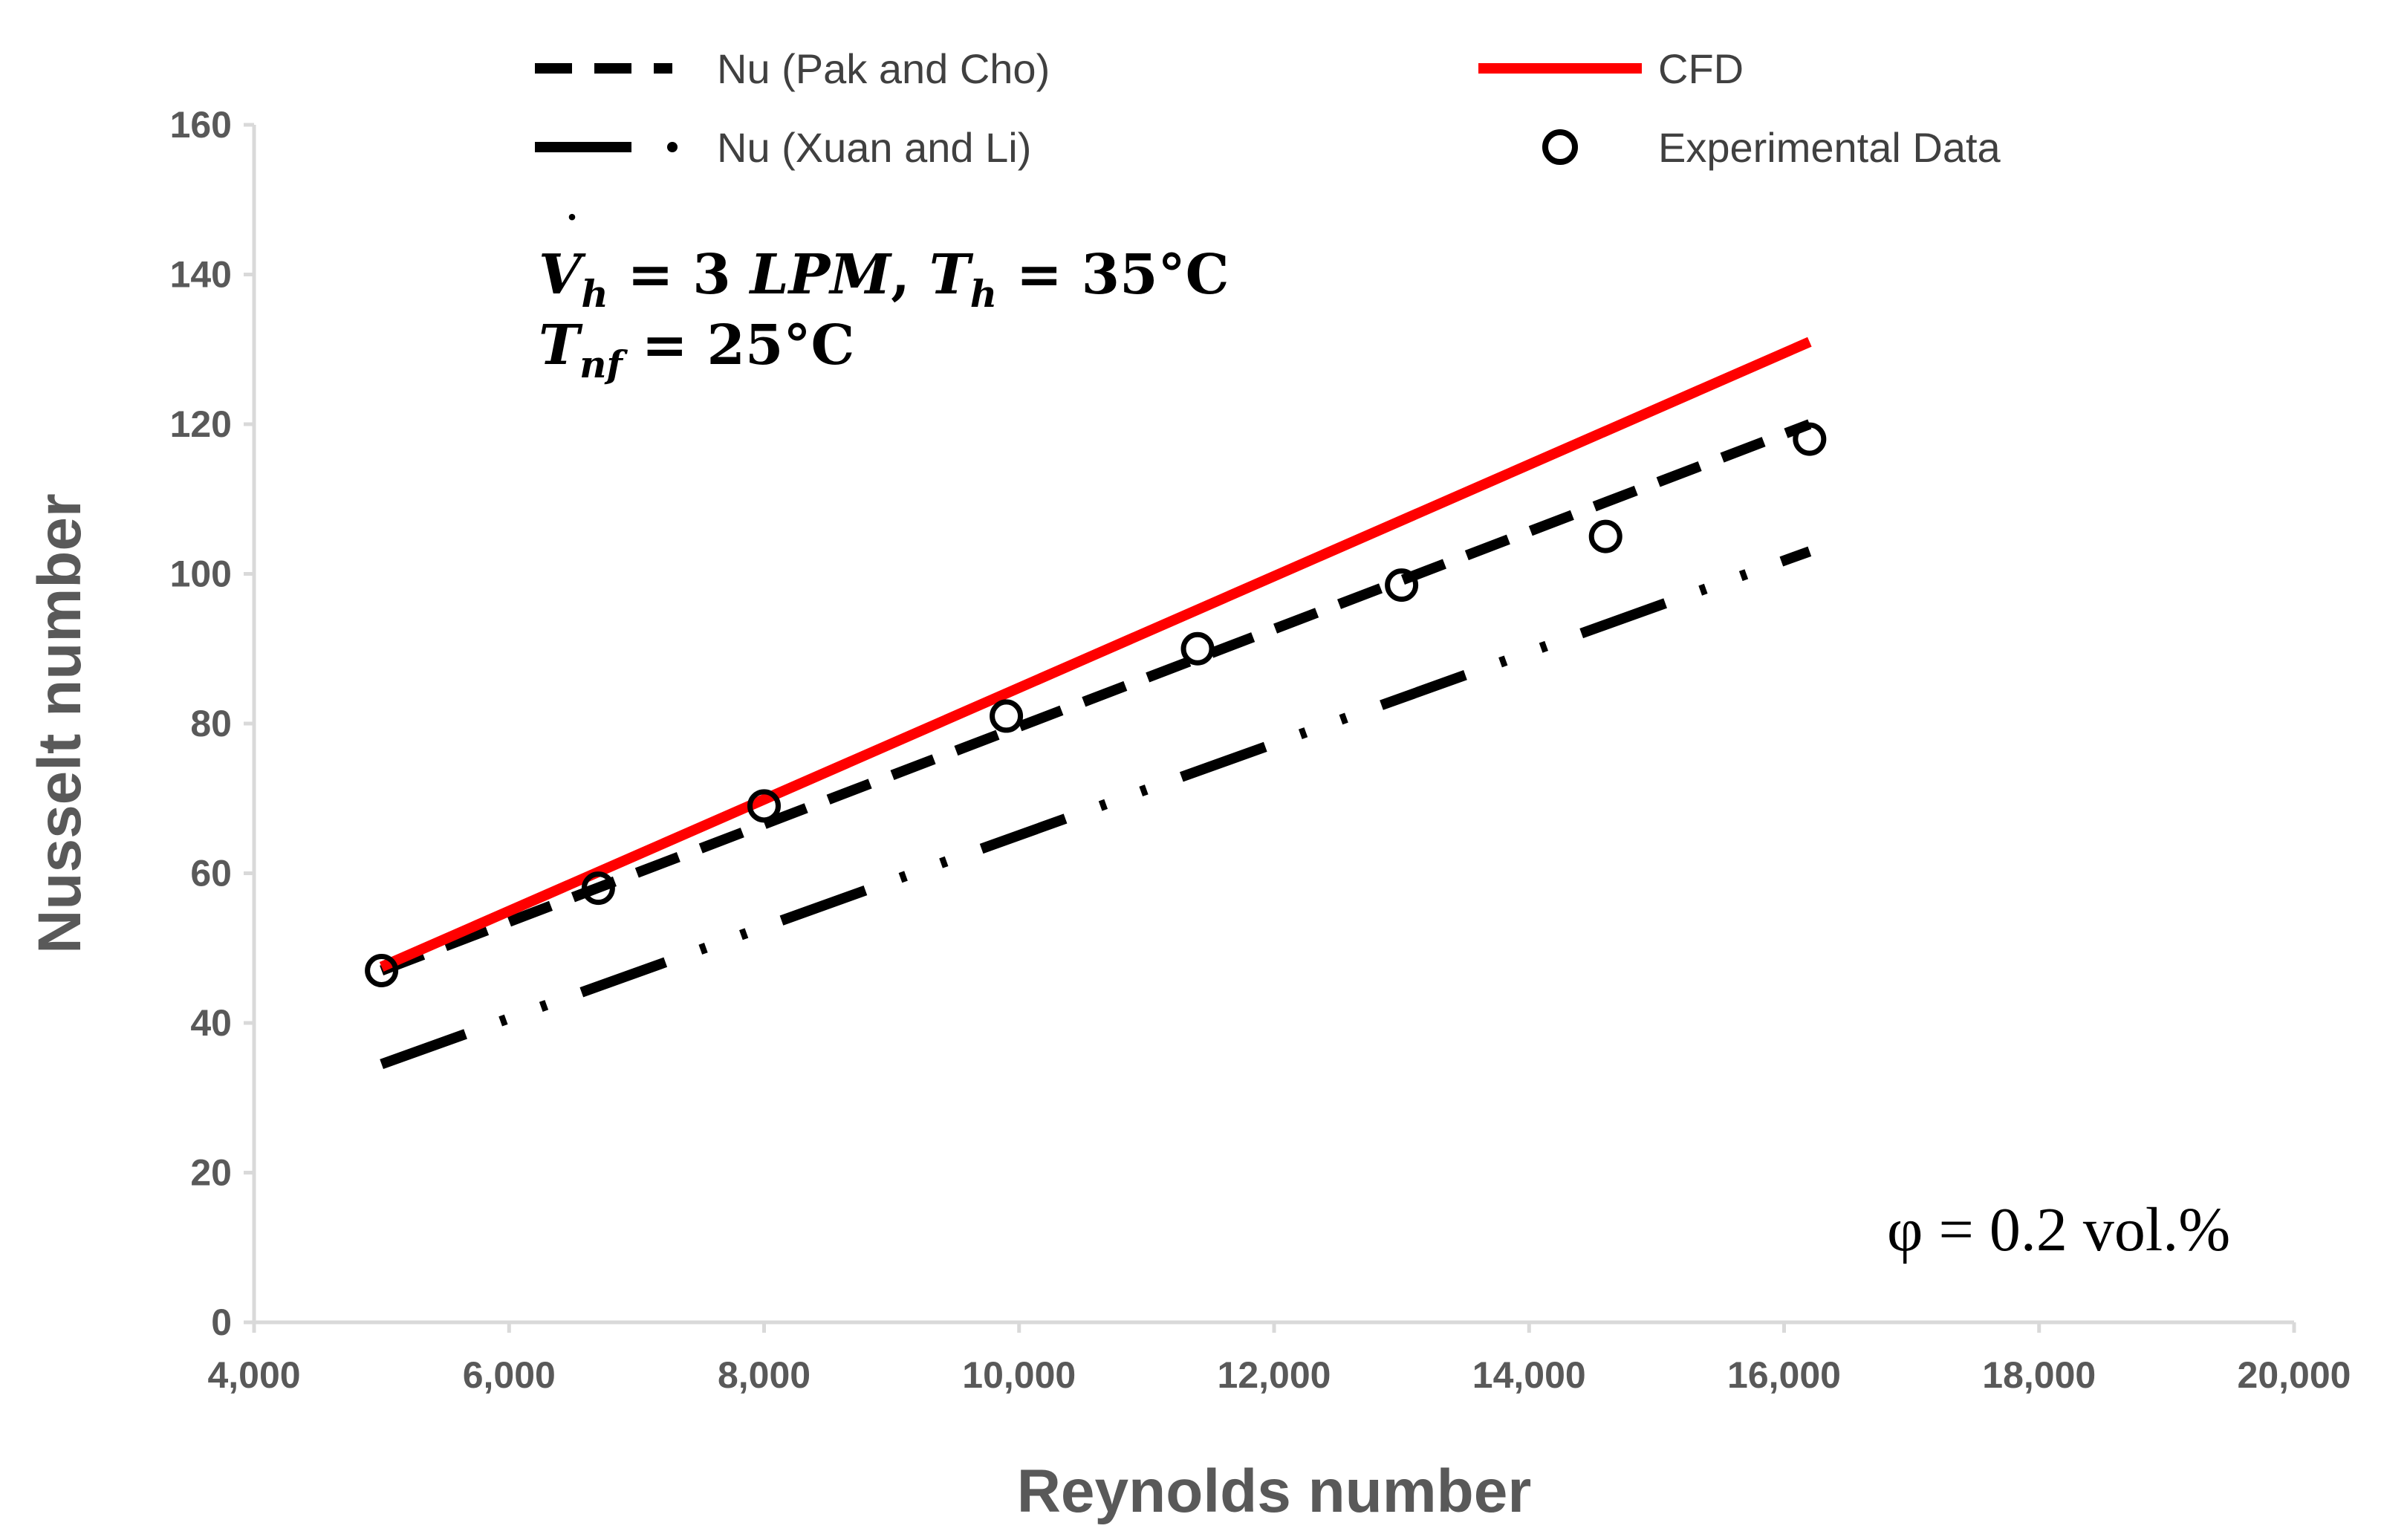 The height and width of the screenshot is (1540, 2407). Describe the element at coordinates (562, 275) in the screenshot. I see `cond-v: V` at that location.